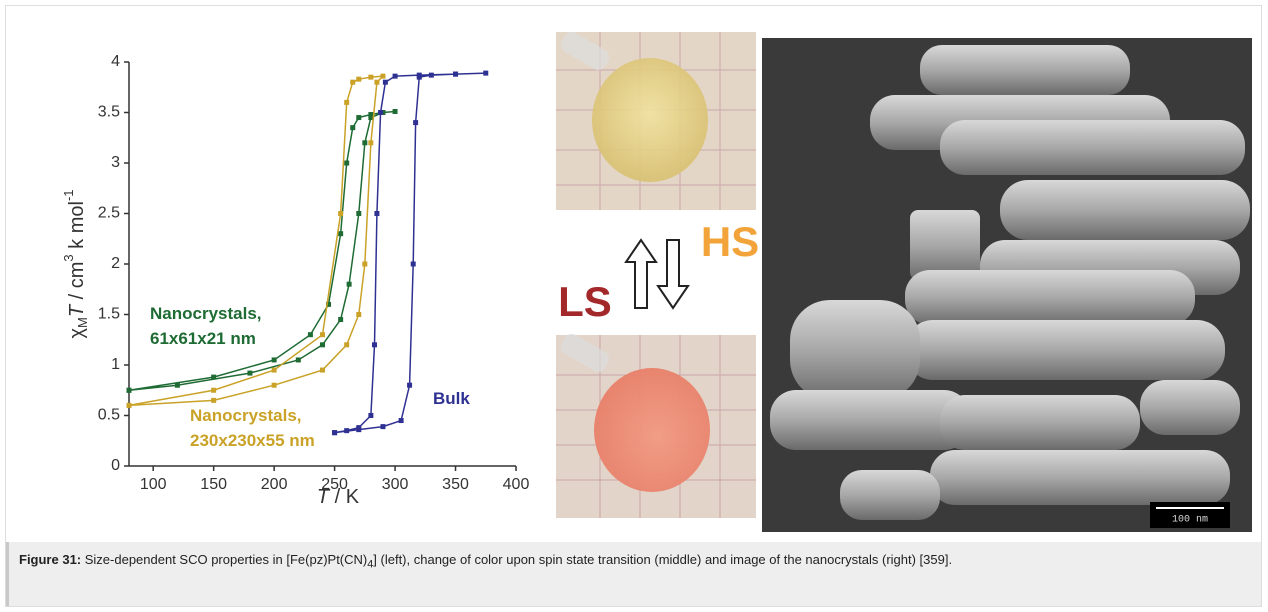 The image size is (1268, 612). What do you see at coordinates (274, 484) in the screenshot?
I see `x-tick-label: 200` at bounding box center [274, 484].